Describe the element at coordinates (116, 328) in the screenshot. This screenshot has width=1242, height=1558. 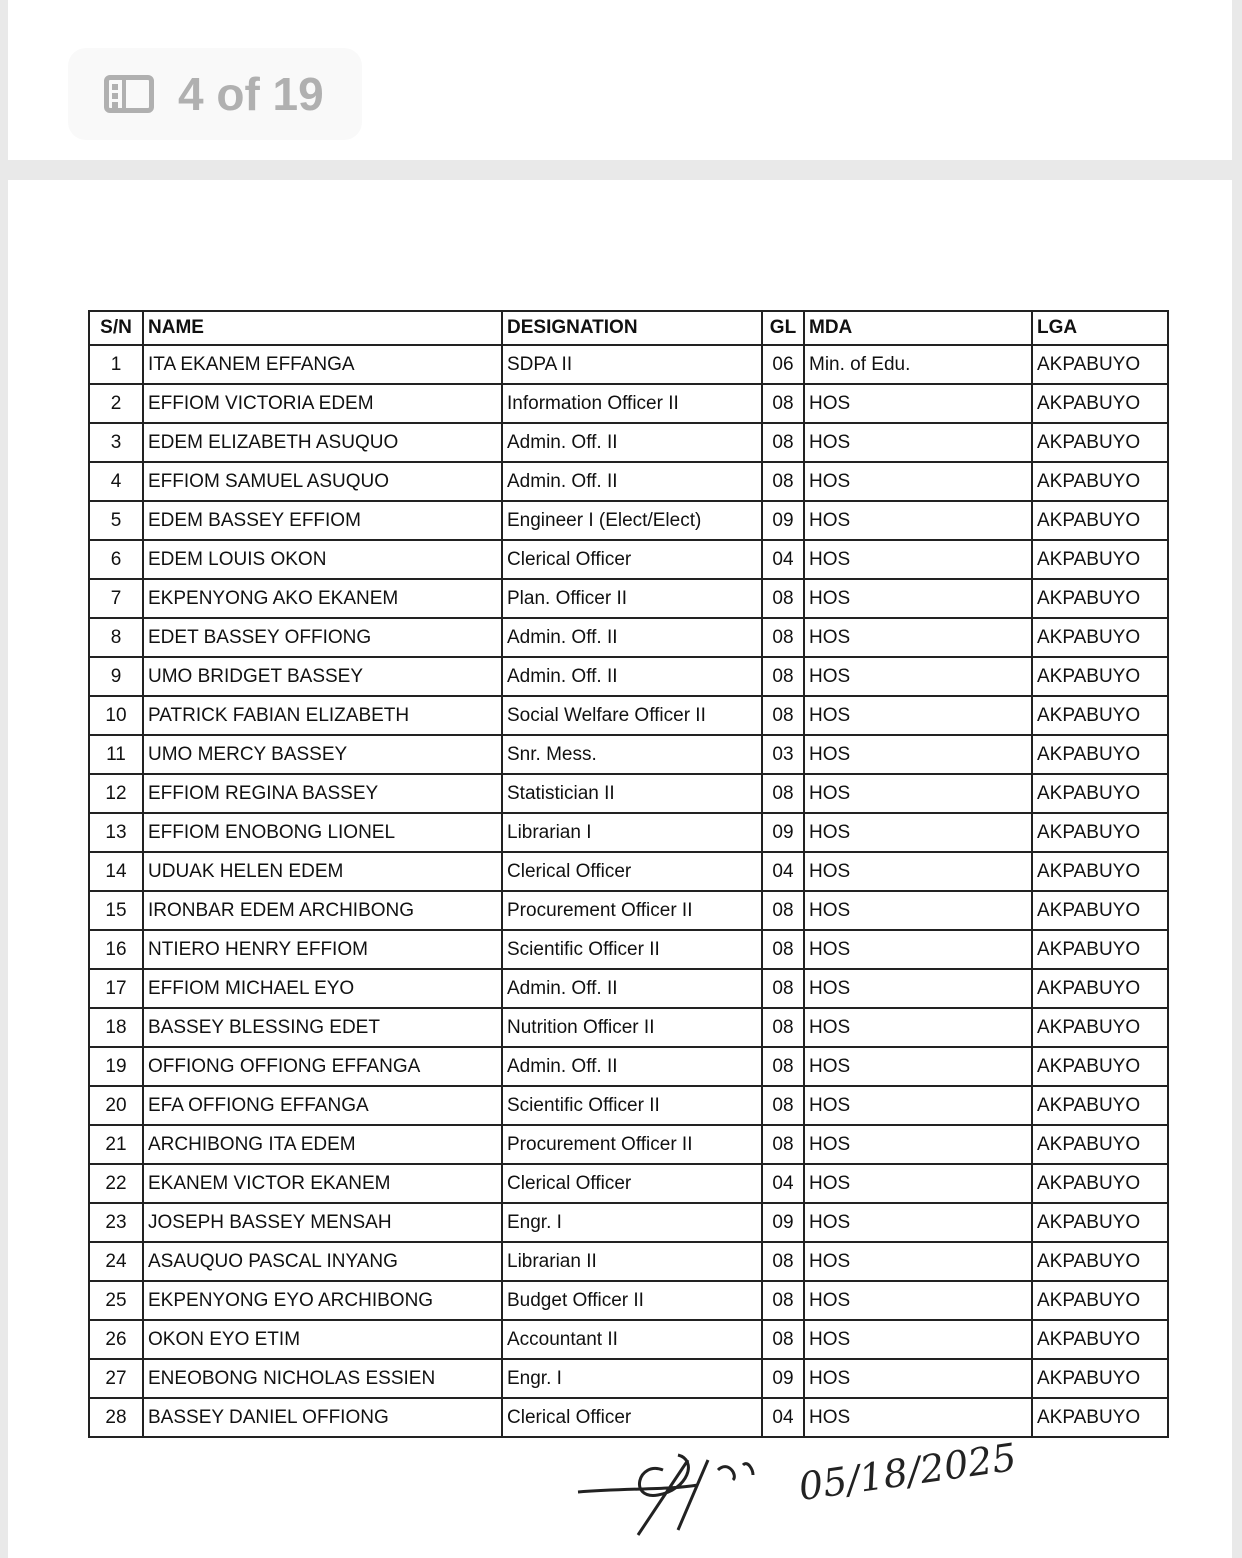
I see `header-sn: S/N` at that location.